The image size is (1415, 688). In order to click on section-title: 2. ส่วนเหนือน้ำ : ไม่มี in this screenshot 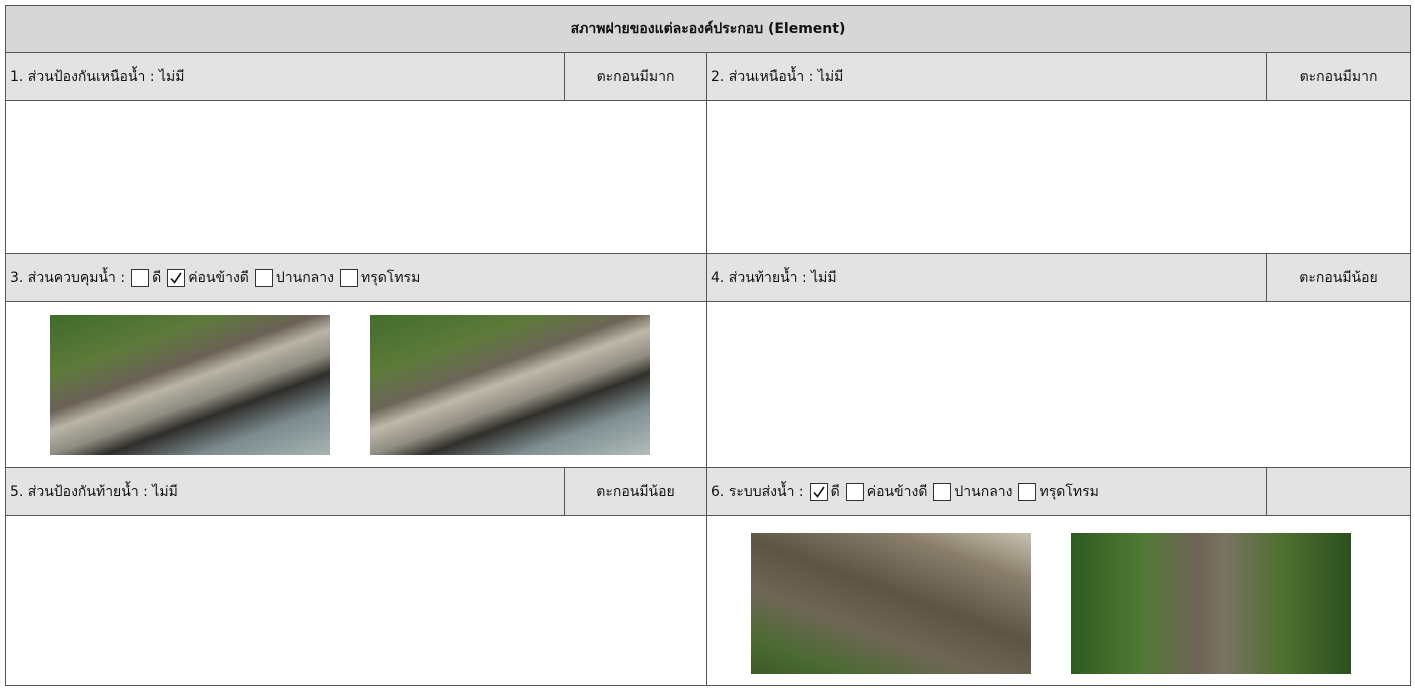, I will do `click(987, 77)`.